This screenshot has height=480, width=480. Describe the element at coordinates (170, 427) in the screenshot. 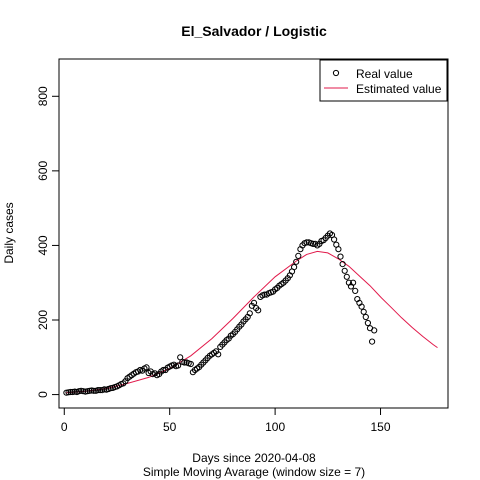

I see `x-tick-label: 50` at that location.